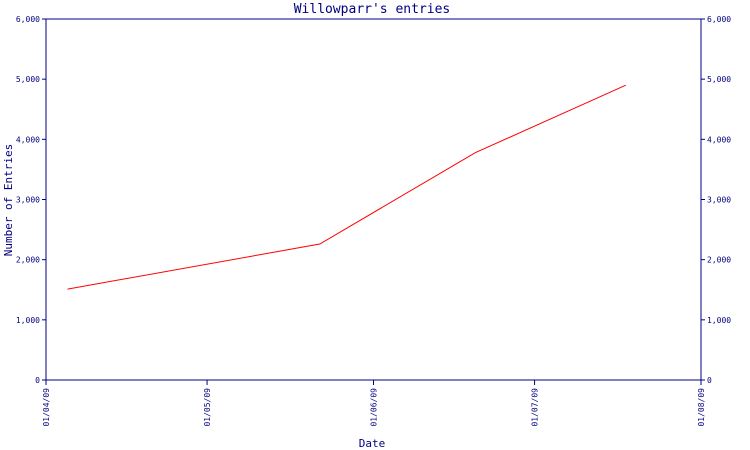 This screenshot has height=450, width=750. Describe the element at coordinates (28, 200) in the screenshot. I see `y-tick-label-left: 3,000` at that location.